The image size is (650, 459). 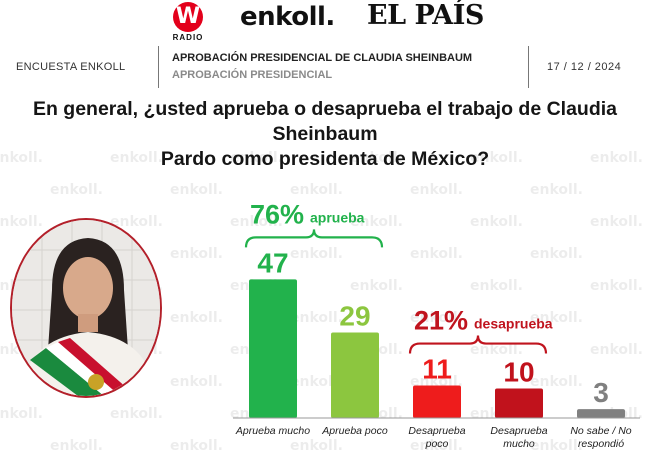 I want to click on bar-value-label: 3, so click(x=601, y=392).